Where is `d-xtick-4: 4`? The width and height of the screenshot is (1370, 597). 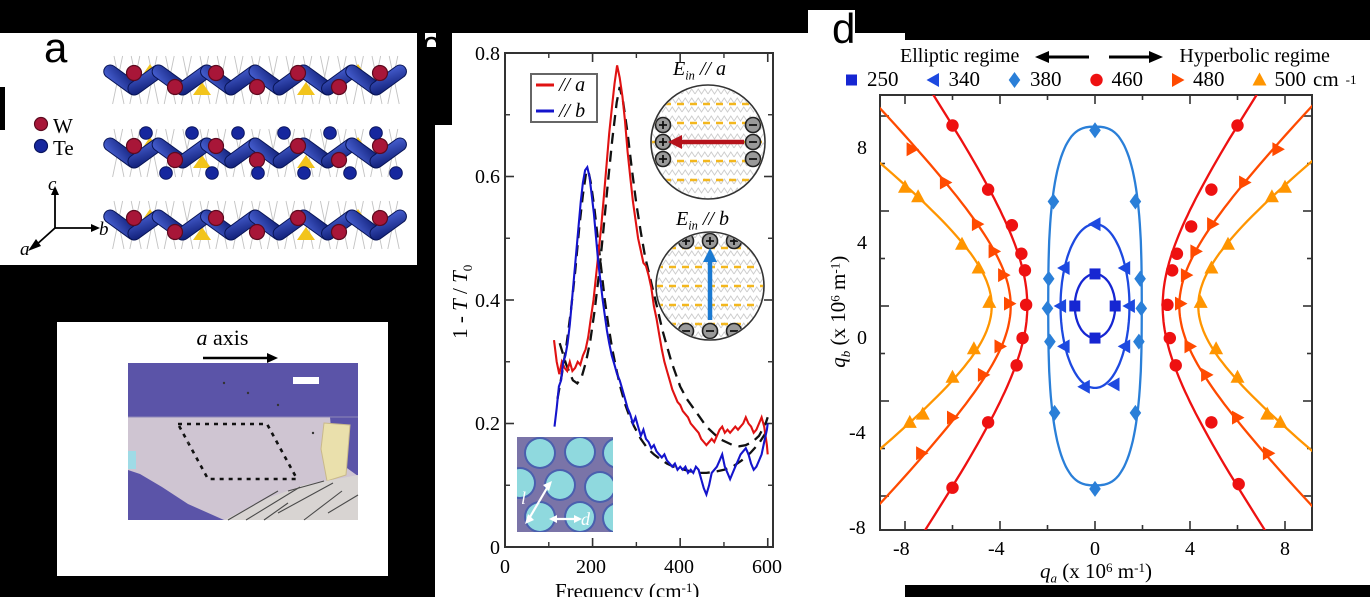
d-xtick-4: 4 is located at coordinates (1190, 549).